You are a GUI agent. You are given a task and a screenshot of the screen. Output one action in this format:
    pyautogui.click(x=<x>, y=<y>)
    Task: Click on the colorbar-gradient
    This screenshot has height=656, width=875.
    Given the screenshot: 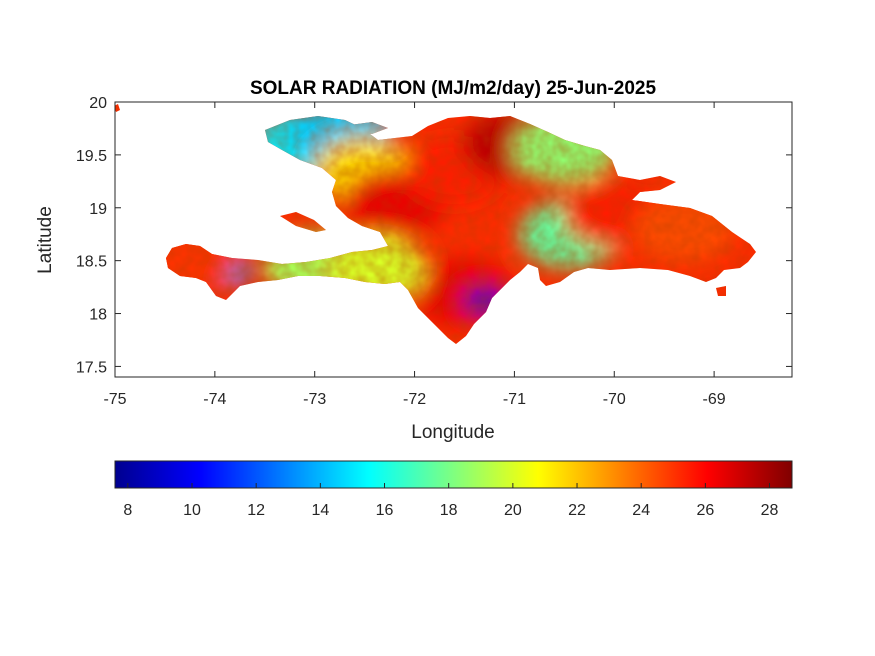 What is the action you would take?
    pyautogui.click(x=453, y=474)
    